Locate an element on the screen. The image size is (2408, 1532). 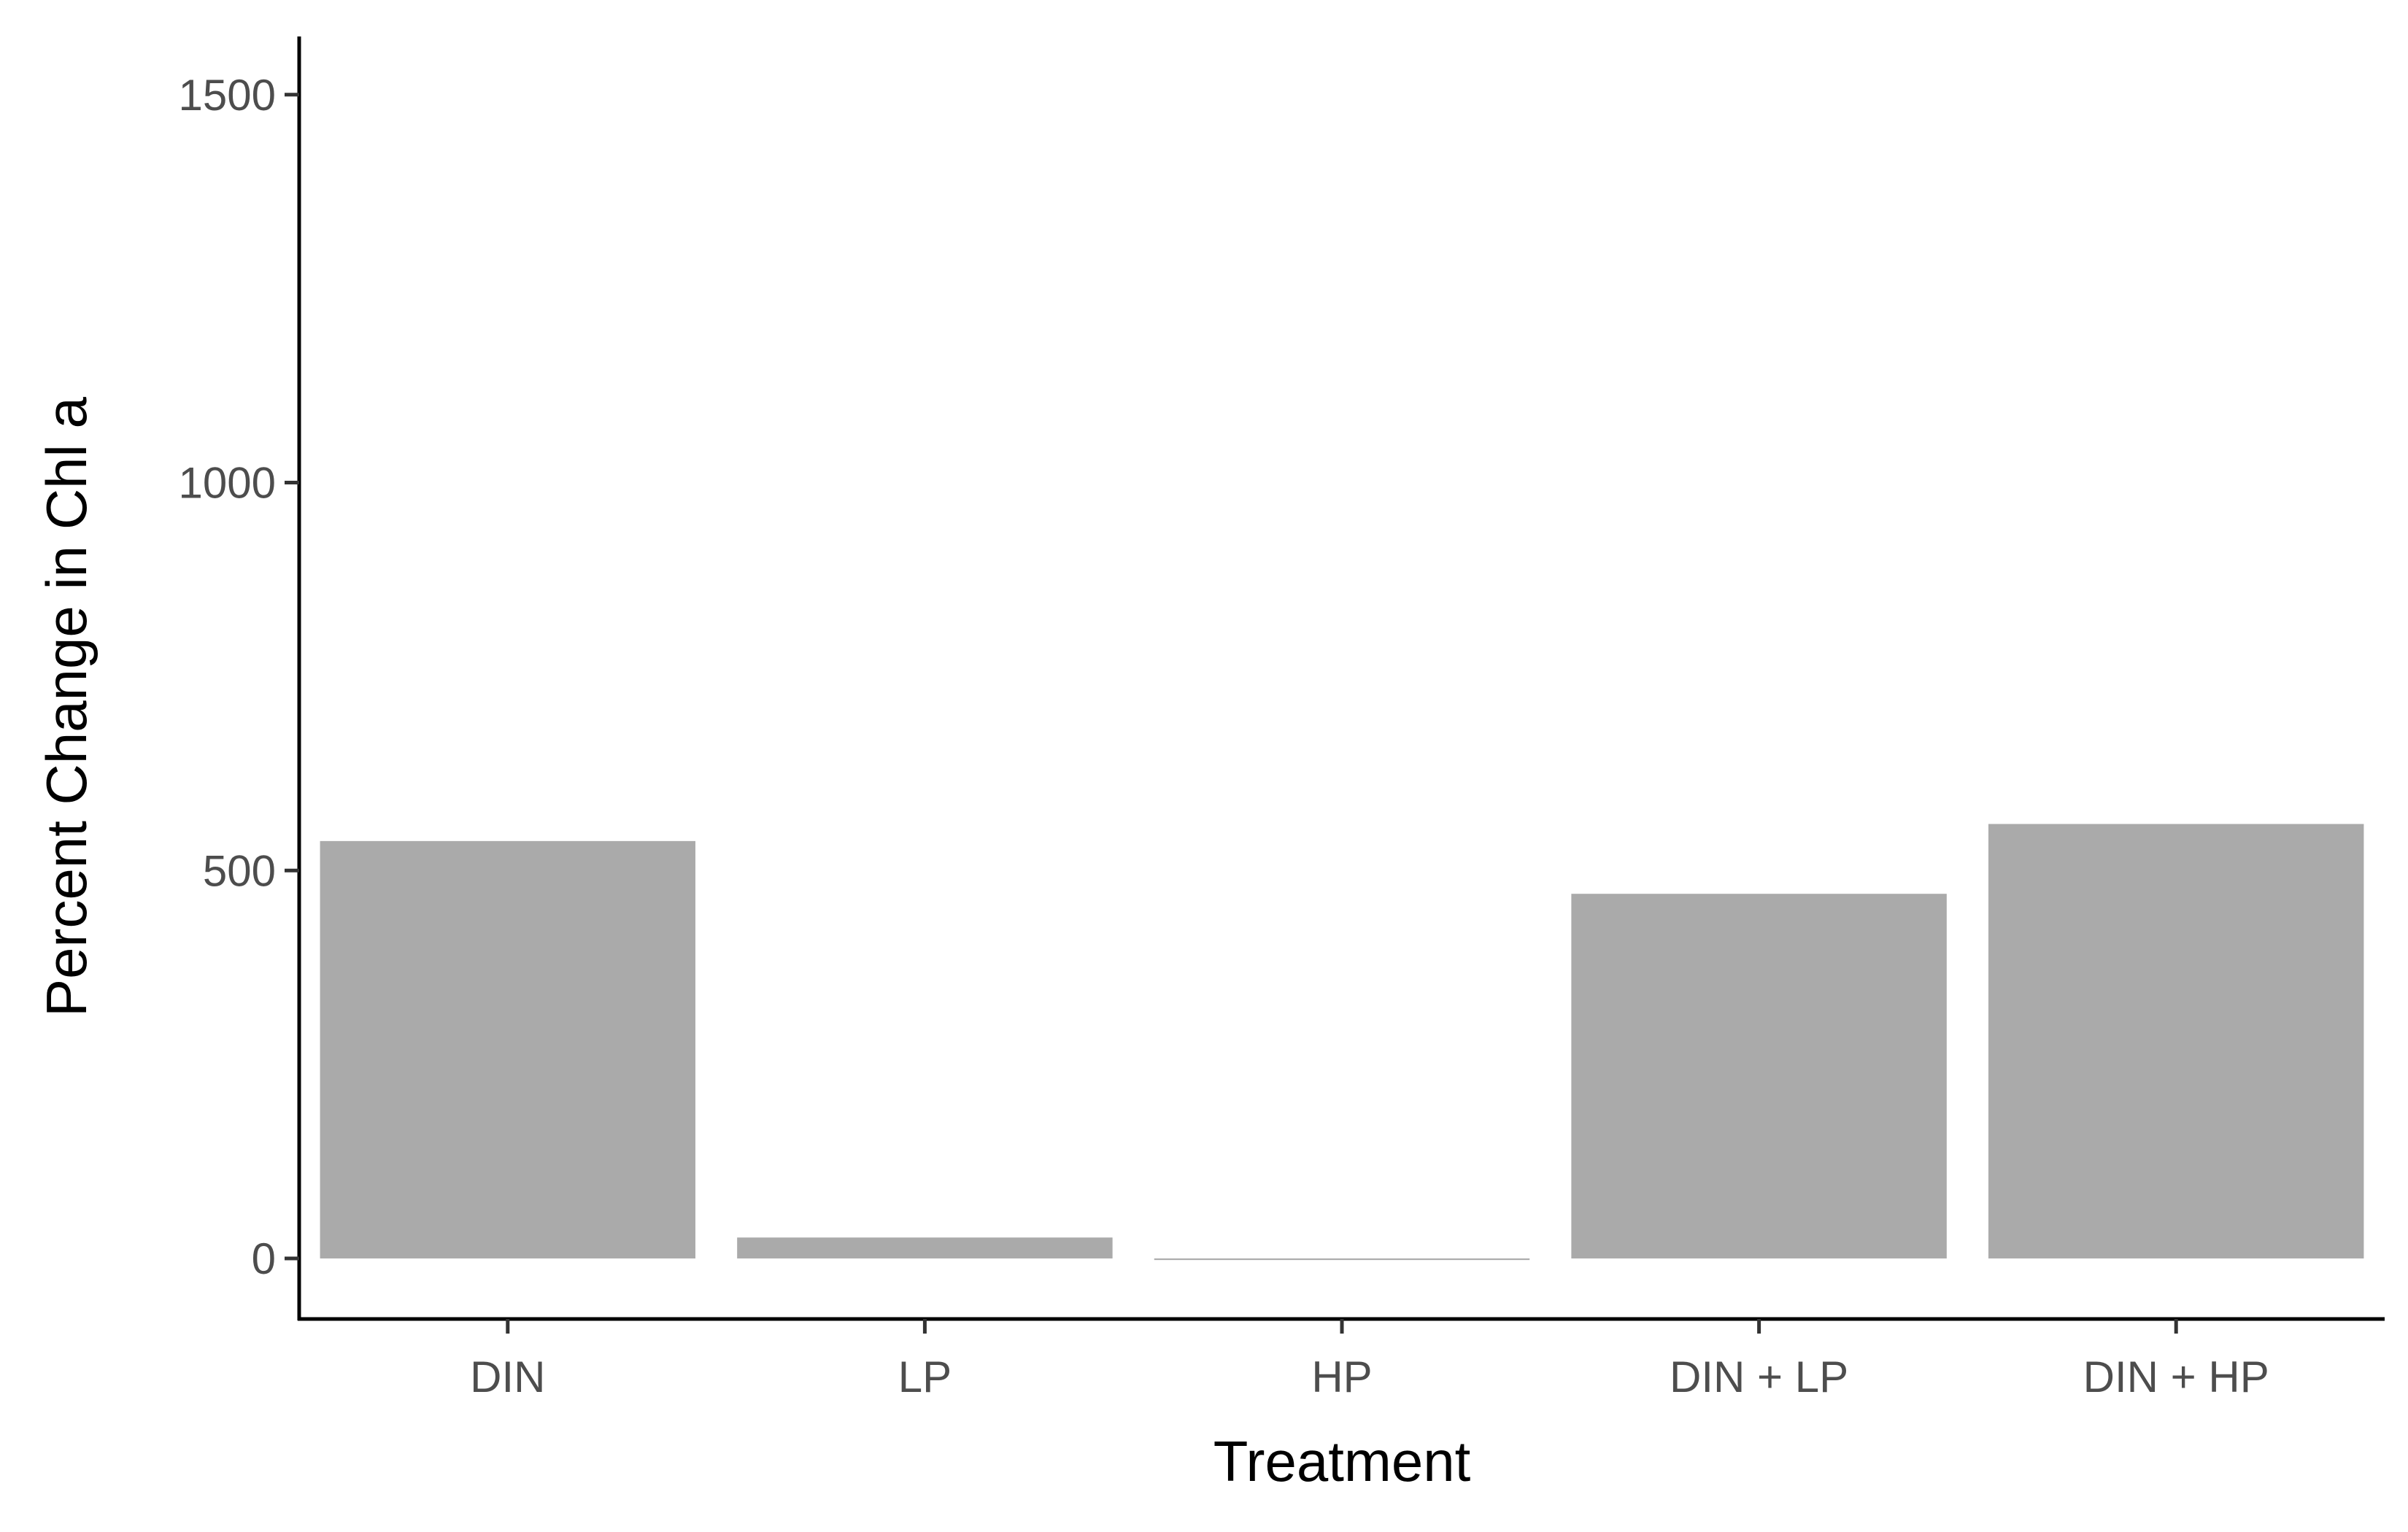
y-tick-label: 1500 is located at coordinates (227, 96).